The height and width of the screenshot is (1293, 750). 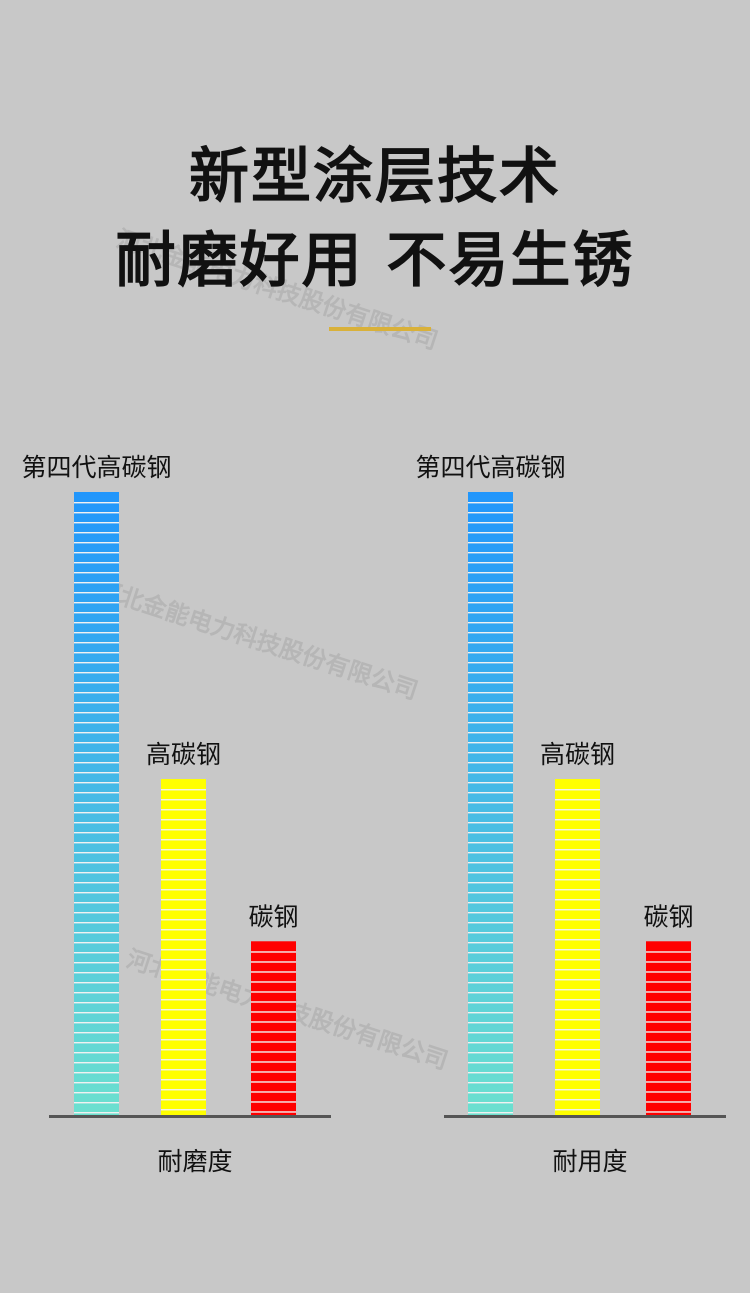 What do you see at coordinates (577, 754) in the screenshot?
I see `bar-label: 高碳钢` at bounding box center [577, 754].